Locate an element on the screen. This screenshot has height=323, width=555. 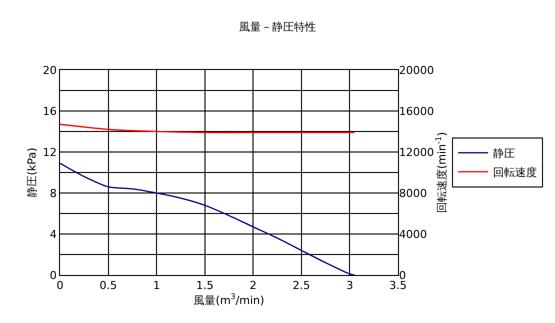
y-tick-label: 16 is located at coordinates (49, 111).